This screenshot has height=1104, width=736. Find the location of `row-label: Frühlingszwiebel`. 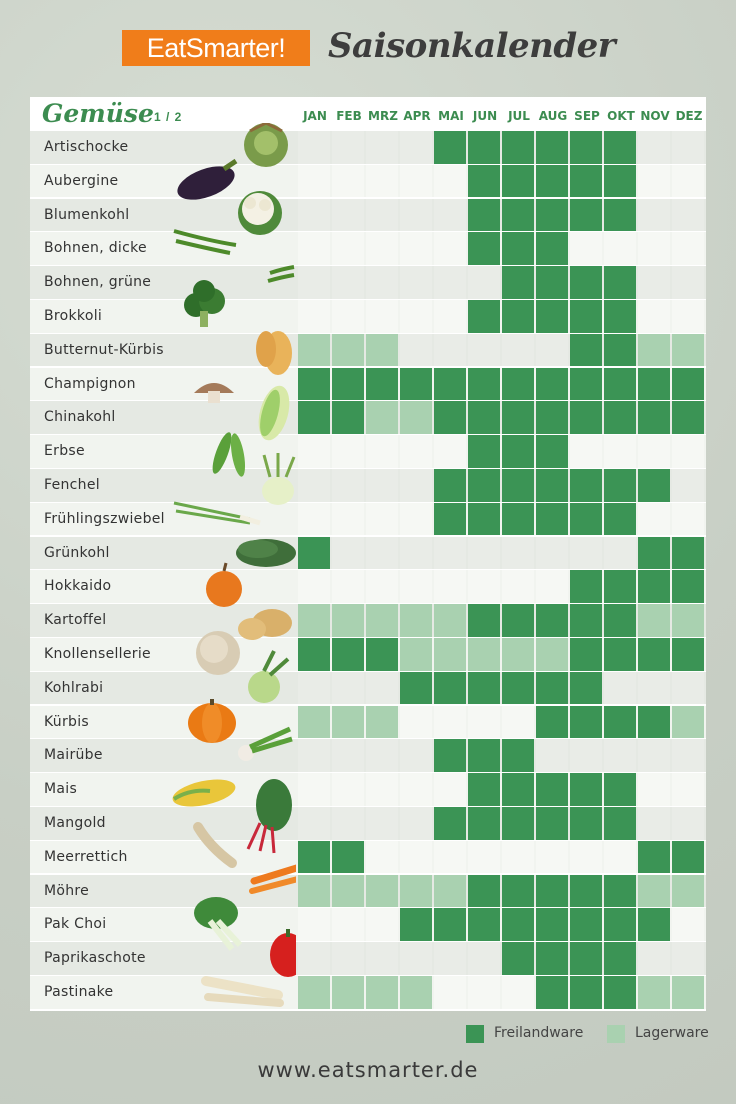

row-label: Frühlingszwiebel is located at coordinates (104, 518).